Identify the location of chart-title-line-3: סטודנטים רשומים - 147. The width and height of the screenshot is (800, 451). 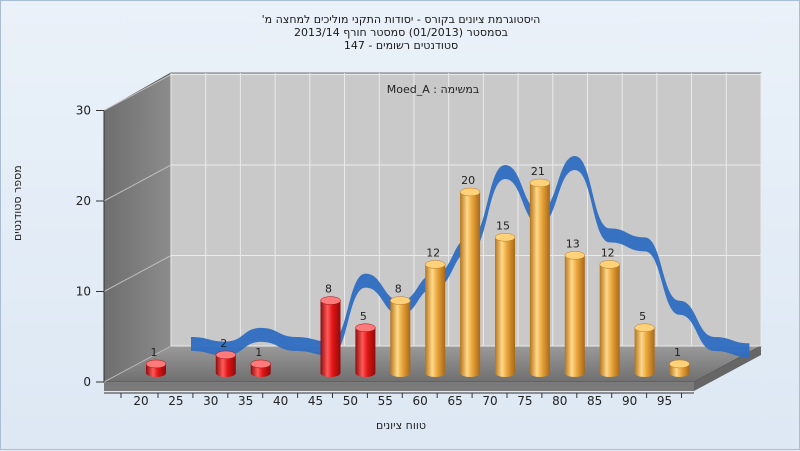
(401, 45).